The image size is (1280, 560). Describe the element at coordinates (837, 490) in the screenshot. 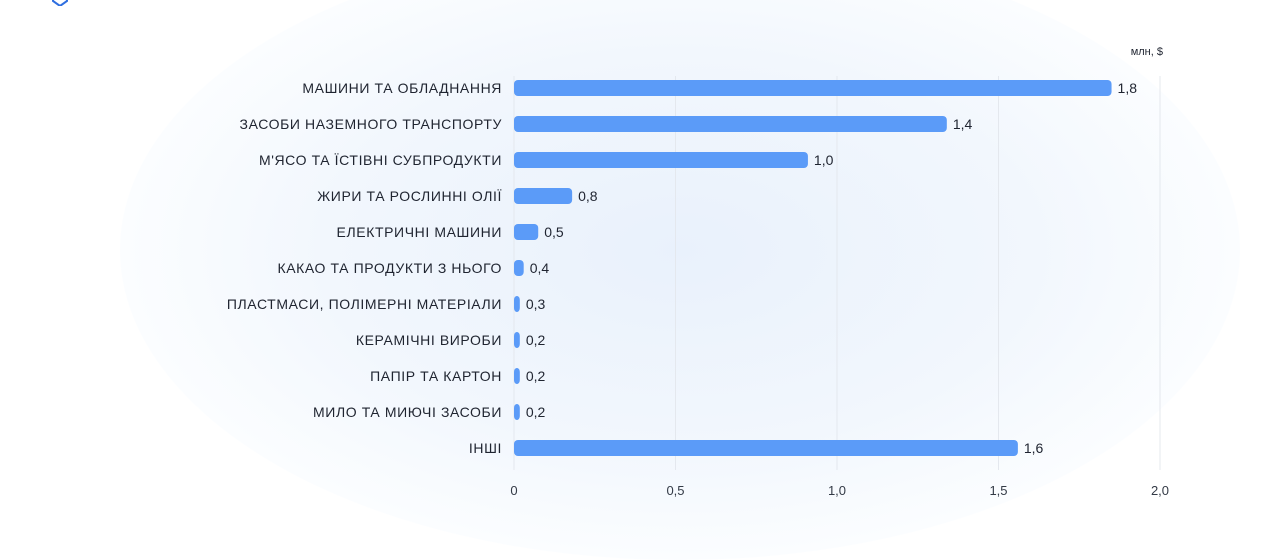

I see `x-tick-label: 1,0` at that location.